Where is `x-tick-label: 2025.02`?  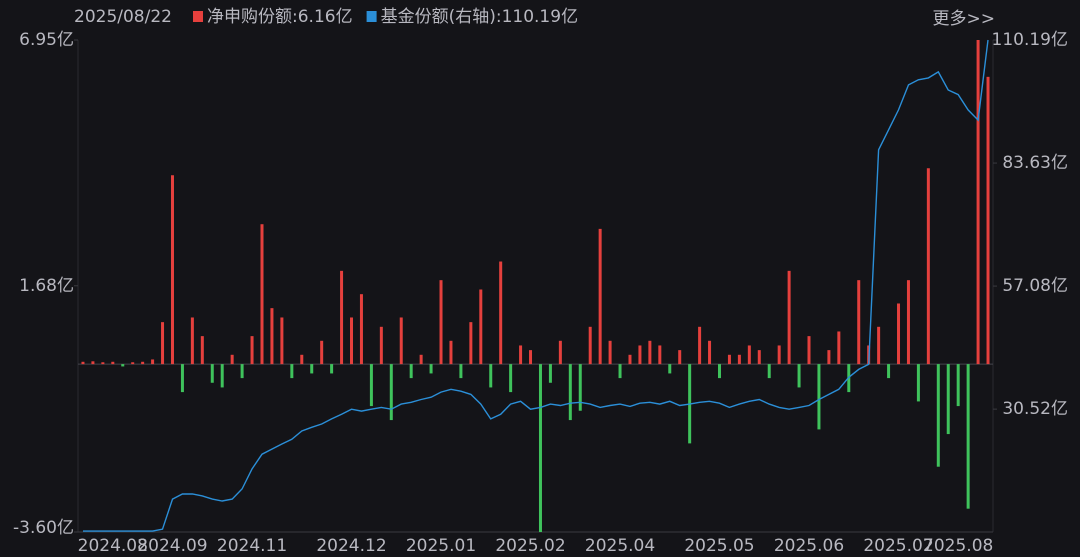 x-tick-label: 2025.02 is located at coordinates (530, 546).